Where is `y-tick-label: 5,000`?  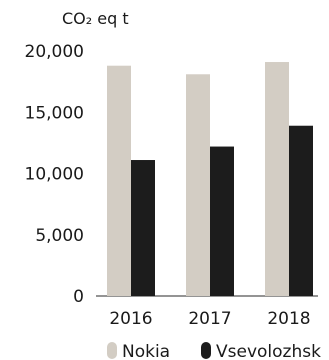
y-tick-label: 5,000 is located at coordinates (59, 236).